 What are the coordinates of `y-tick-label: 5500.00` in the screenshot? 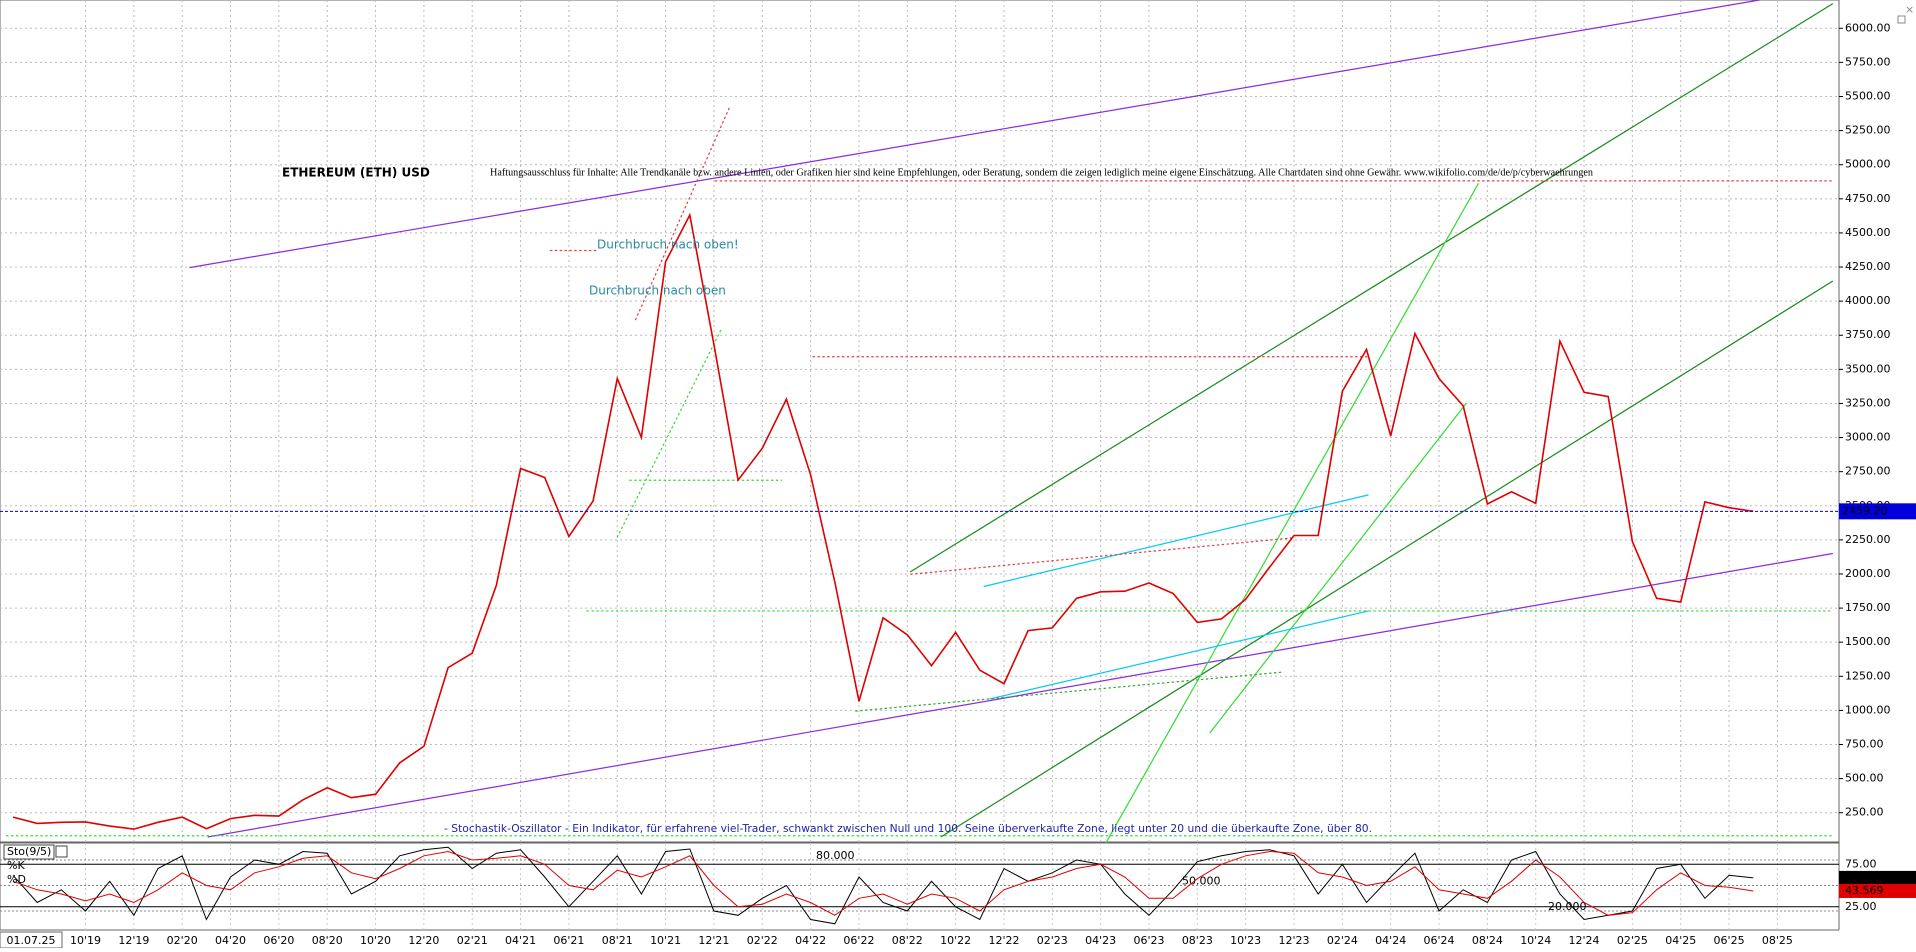 It's located at (1868, 95).